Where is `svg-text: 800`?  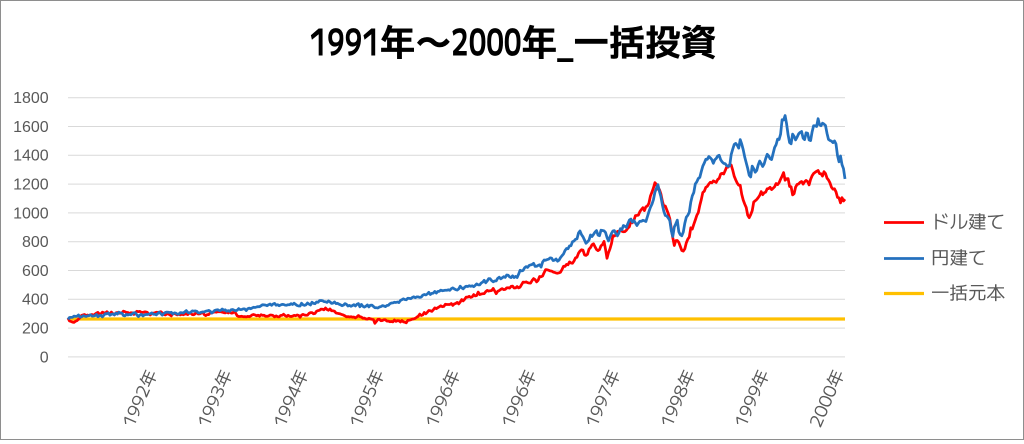 svg-text: 800 is located at coordinates (35, 242).